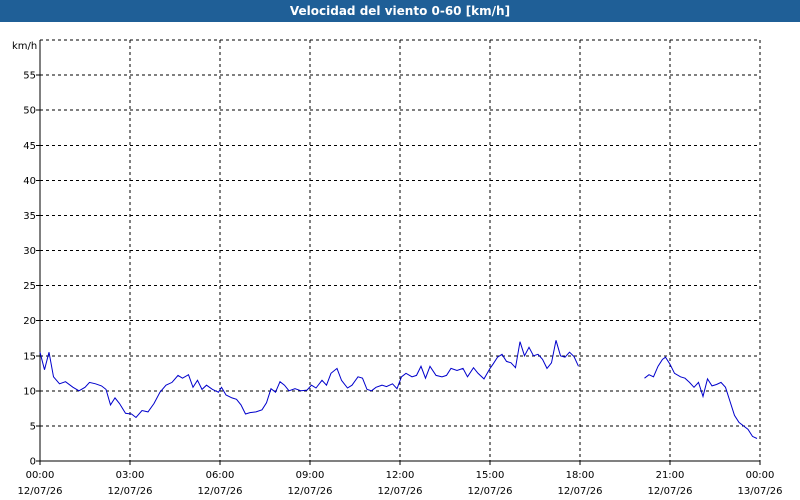  Describe the element at coordinates (24, 46) in the screenshot. I see `y-axis-label: km/h` at that location.